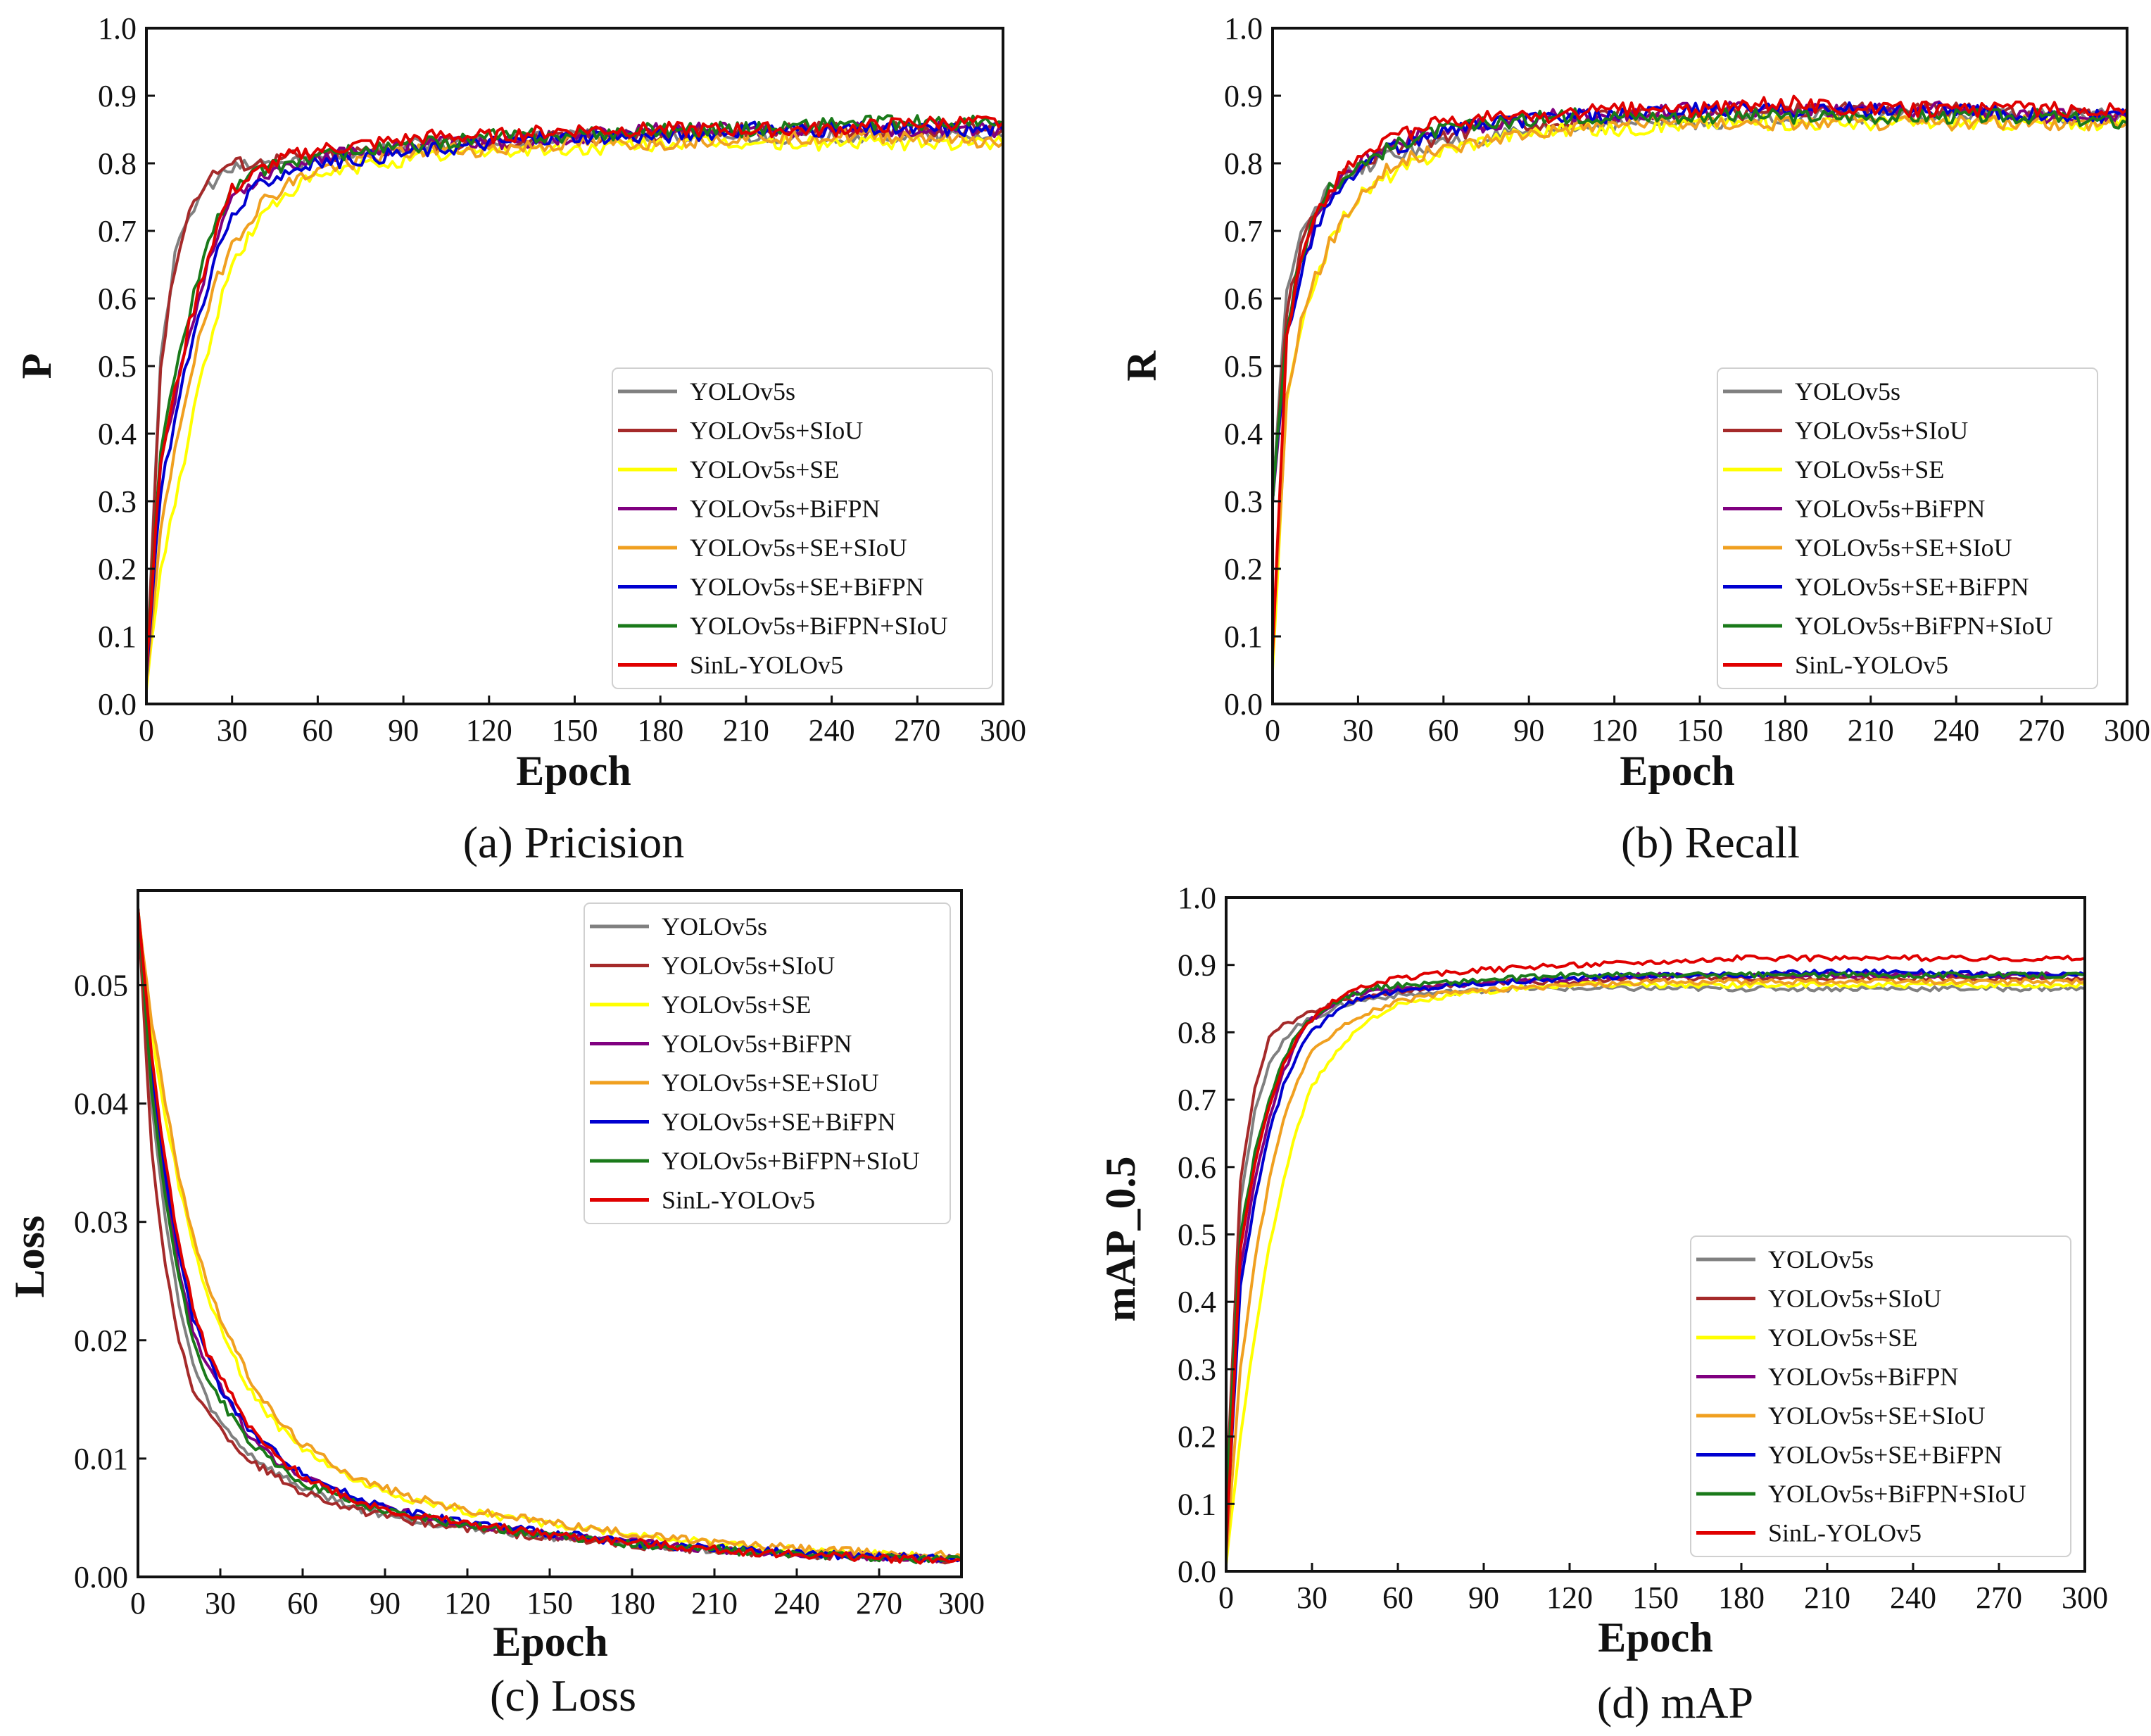  Describe the element at coordinates (1742, 842) in the screenshot. I see `caption-text: Recall` at that location.